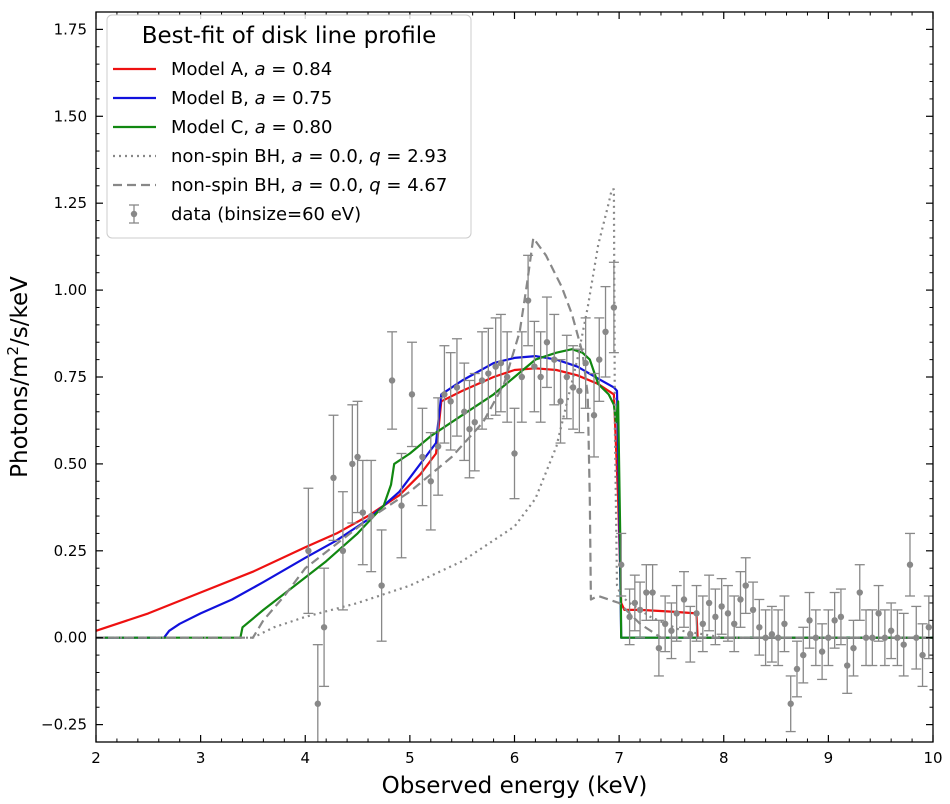  What do you see at coordinates (724, 758) in the screenshot?
I see `x-tick-label: 8` at bounding box center [724, 758].